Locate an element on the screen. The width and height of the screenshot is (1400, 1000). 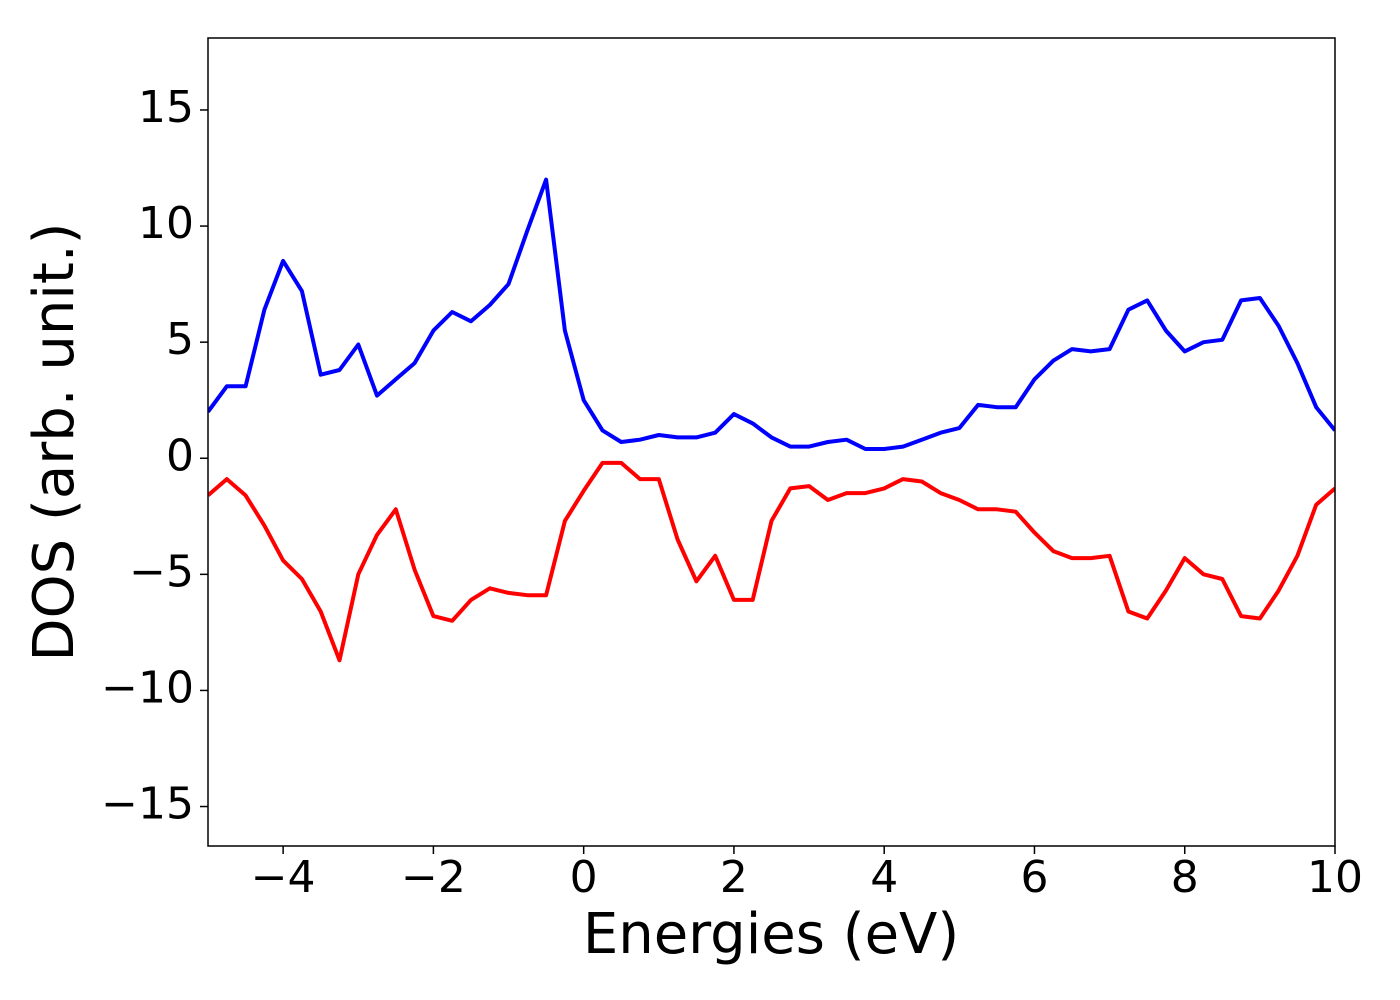
x-tick-label: 8 is located at coordinates (1185, 877).